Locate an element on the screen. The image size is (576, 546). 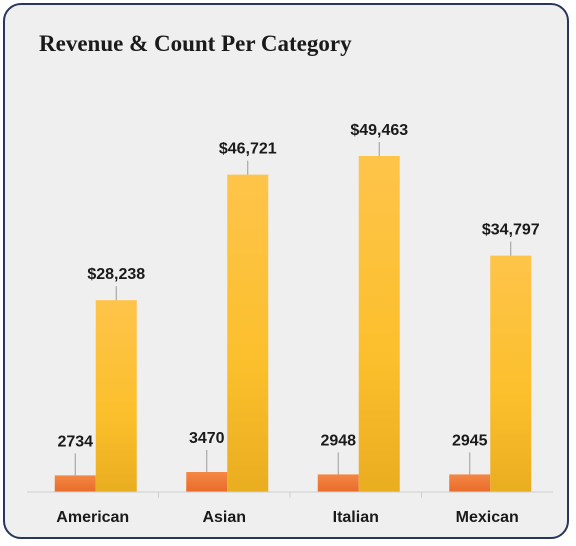
data-label-count-italian: 2948 is located at coordinates (338, 440).